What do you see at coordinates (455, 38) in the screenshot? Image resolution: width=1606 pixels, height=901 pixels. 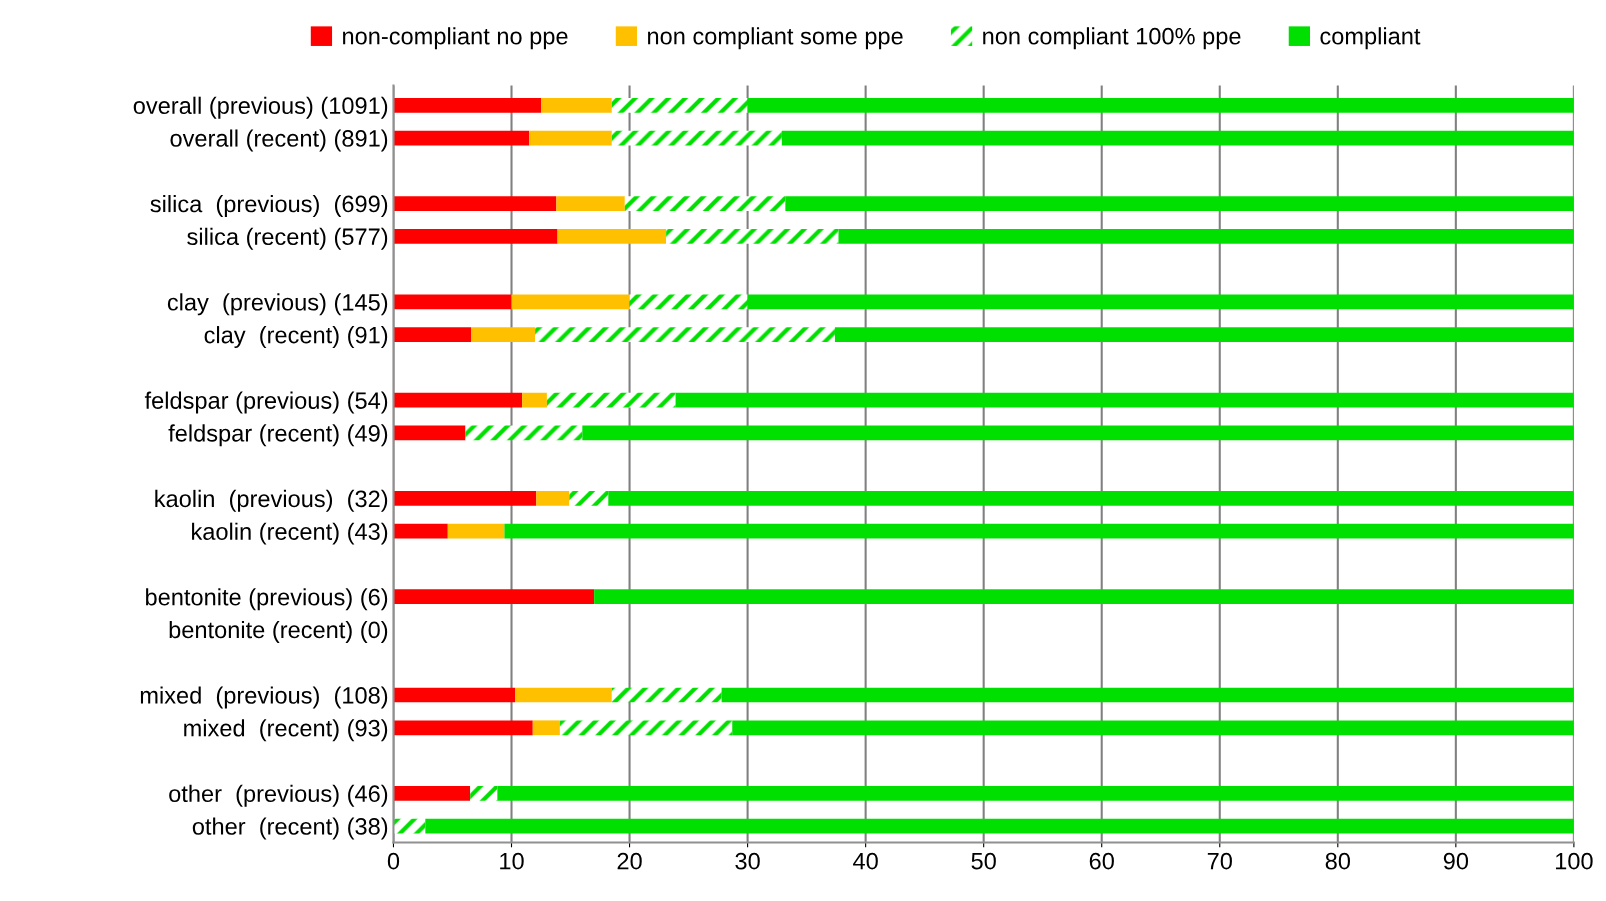 I see `legend-label: non-compliant no ppe` at bounding box center [455, 38].